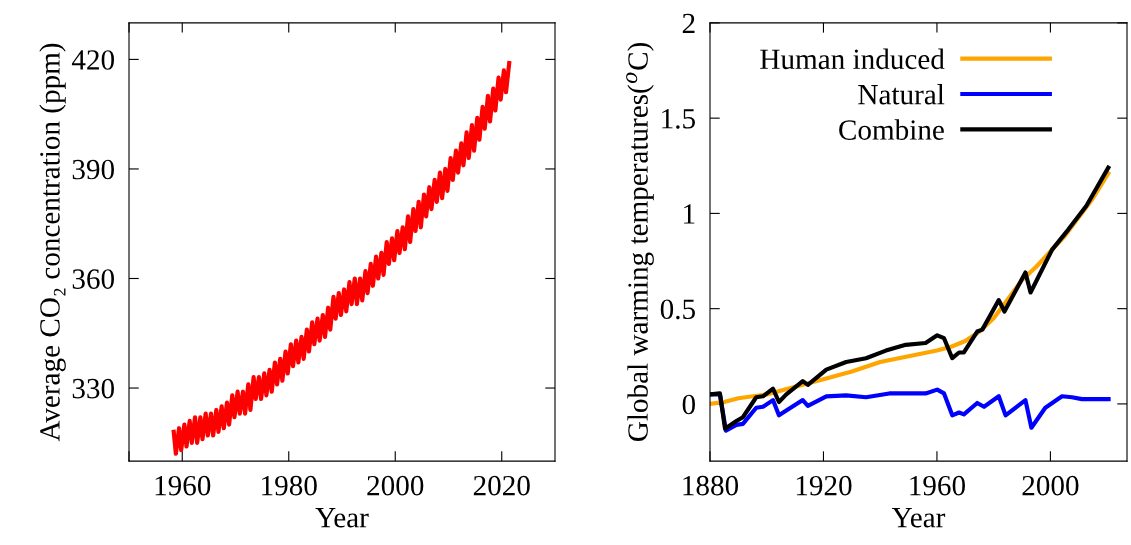  What do you see at coordinates (688, 23) in the screenshot?
I see `y-tick-label: 2` at bounding box center [688, 23].